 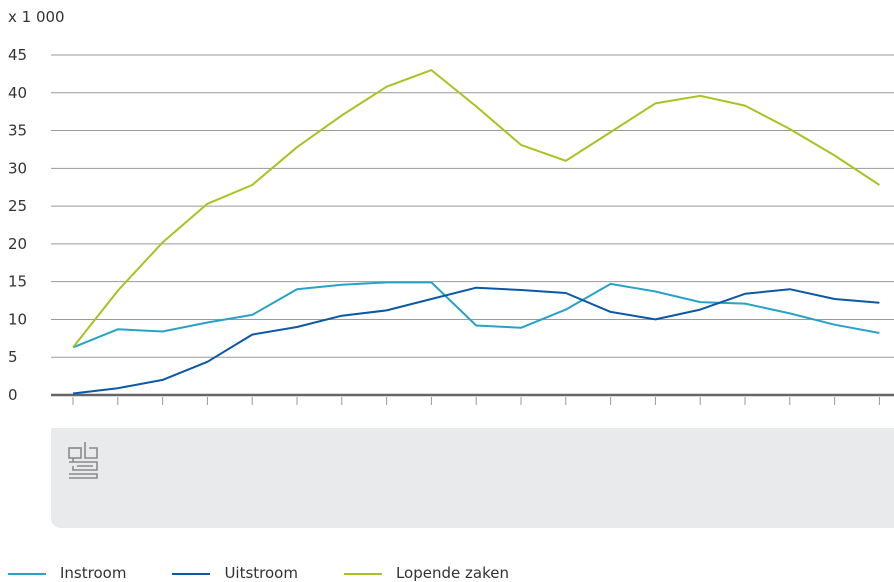 I want to click on y-tick-label: 45, so click(x=17, y=55).